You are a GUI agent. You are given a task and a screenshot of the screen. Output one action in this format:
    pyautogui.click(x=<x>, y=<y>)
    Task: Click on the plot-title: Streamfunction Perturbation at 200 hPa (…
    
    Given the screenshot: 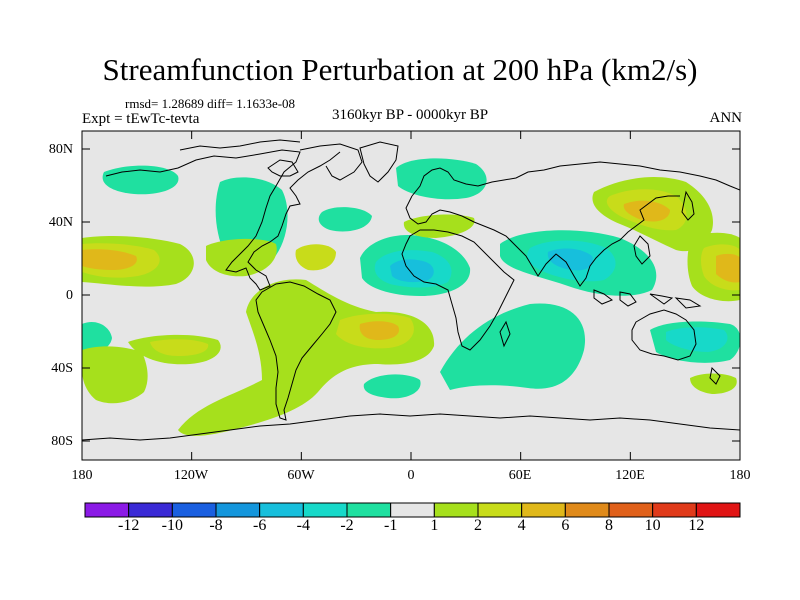 What is the action you would take?
    pyautogui.click(x=400, y=69)
    